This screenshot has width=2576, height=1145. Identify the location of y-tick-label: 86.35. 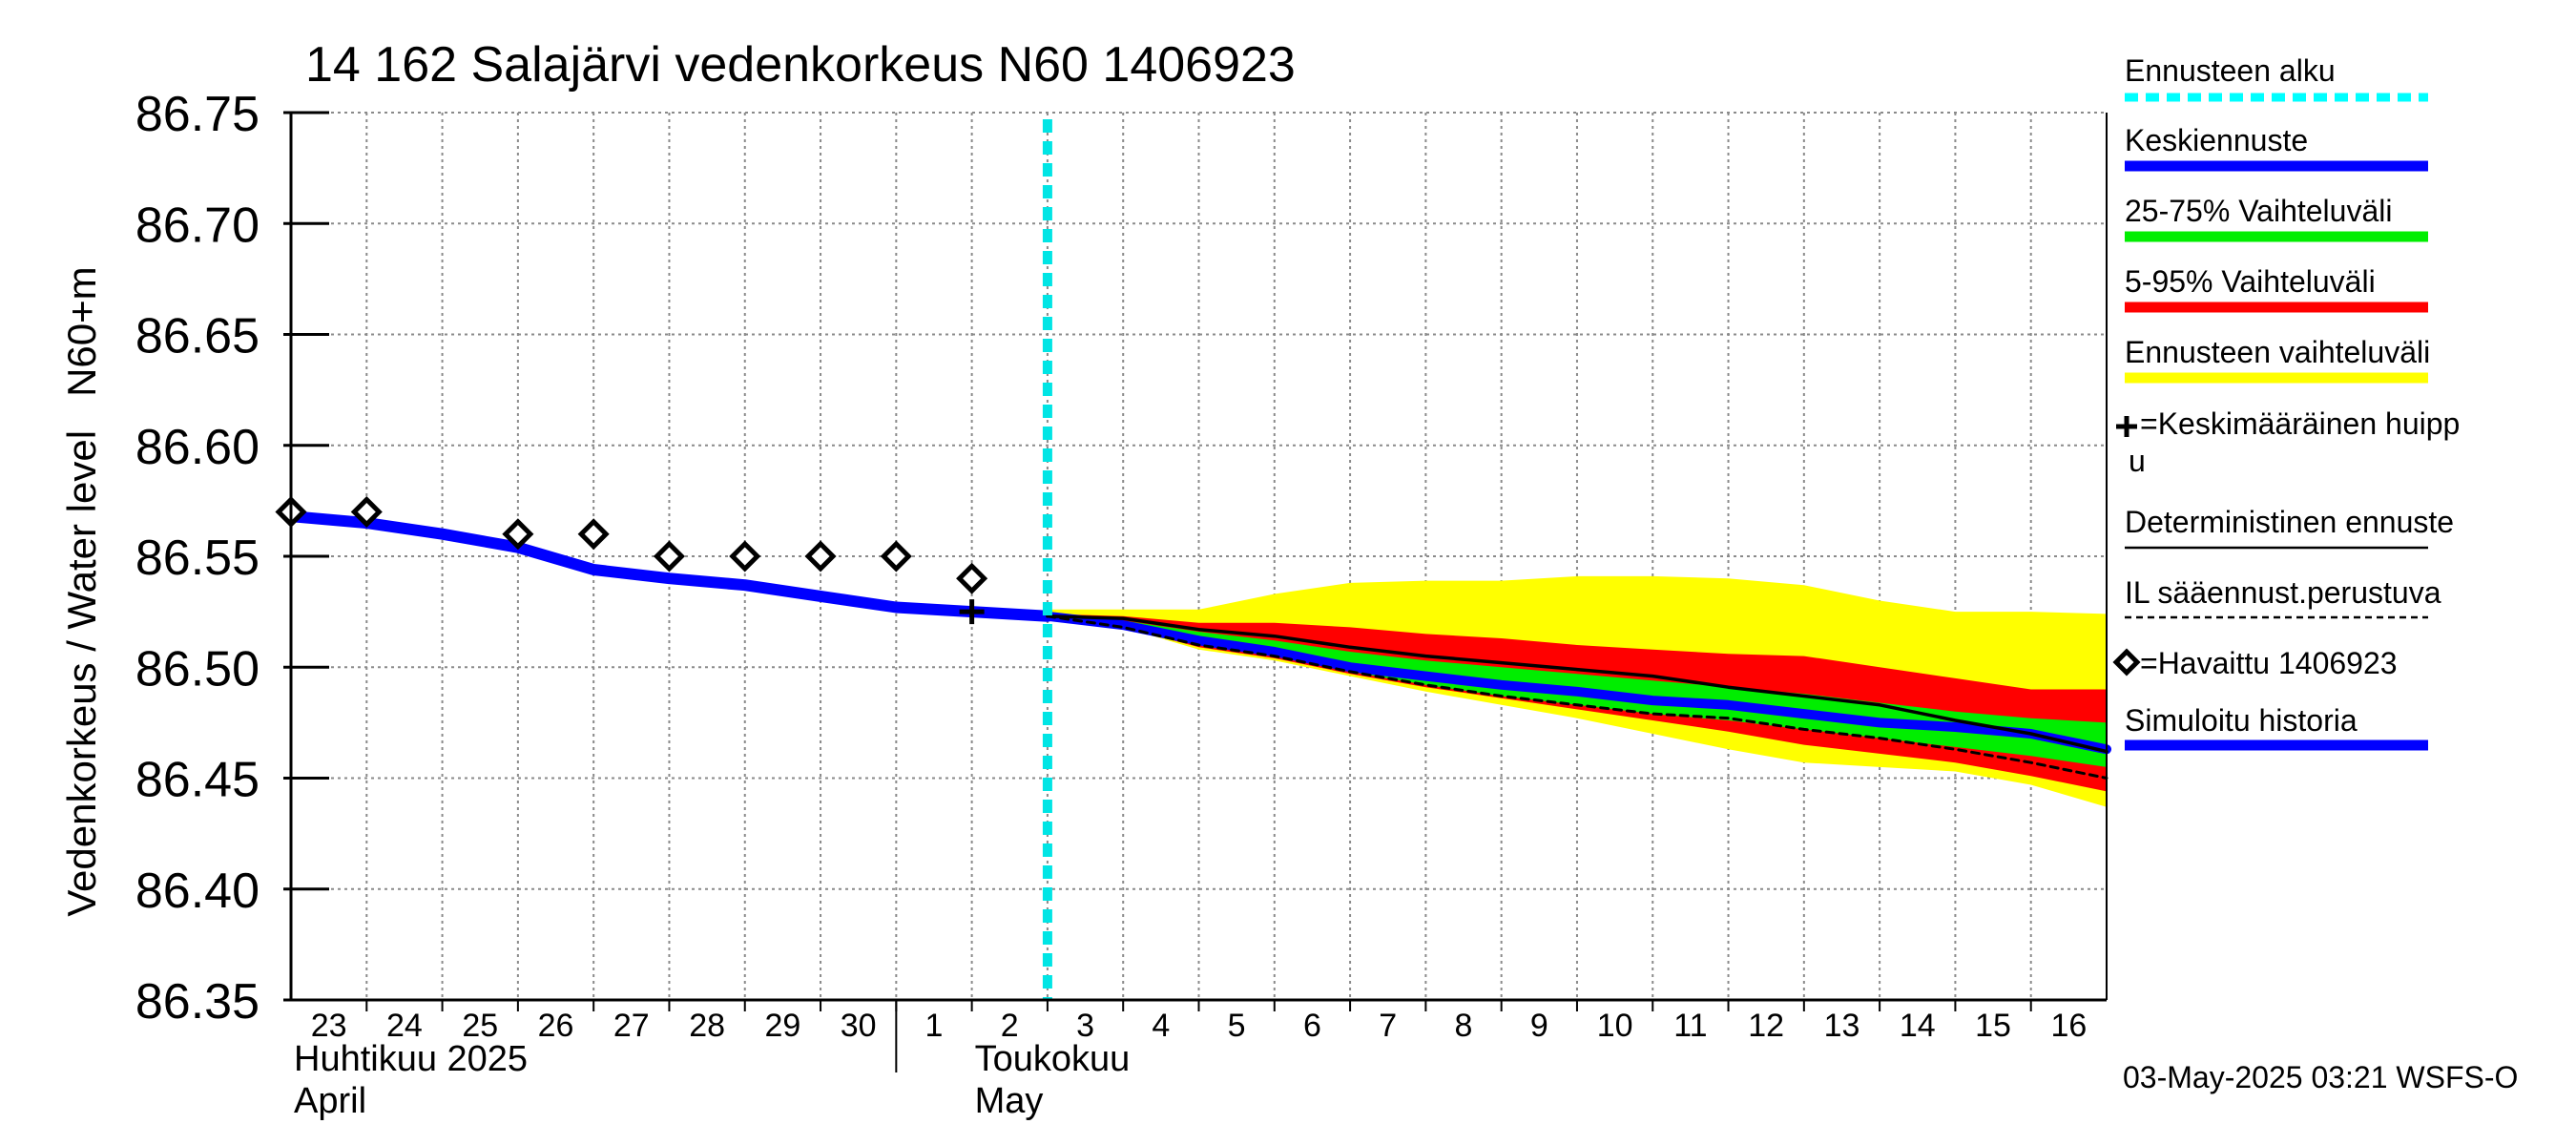
(197, 1002).